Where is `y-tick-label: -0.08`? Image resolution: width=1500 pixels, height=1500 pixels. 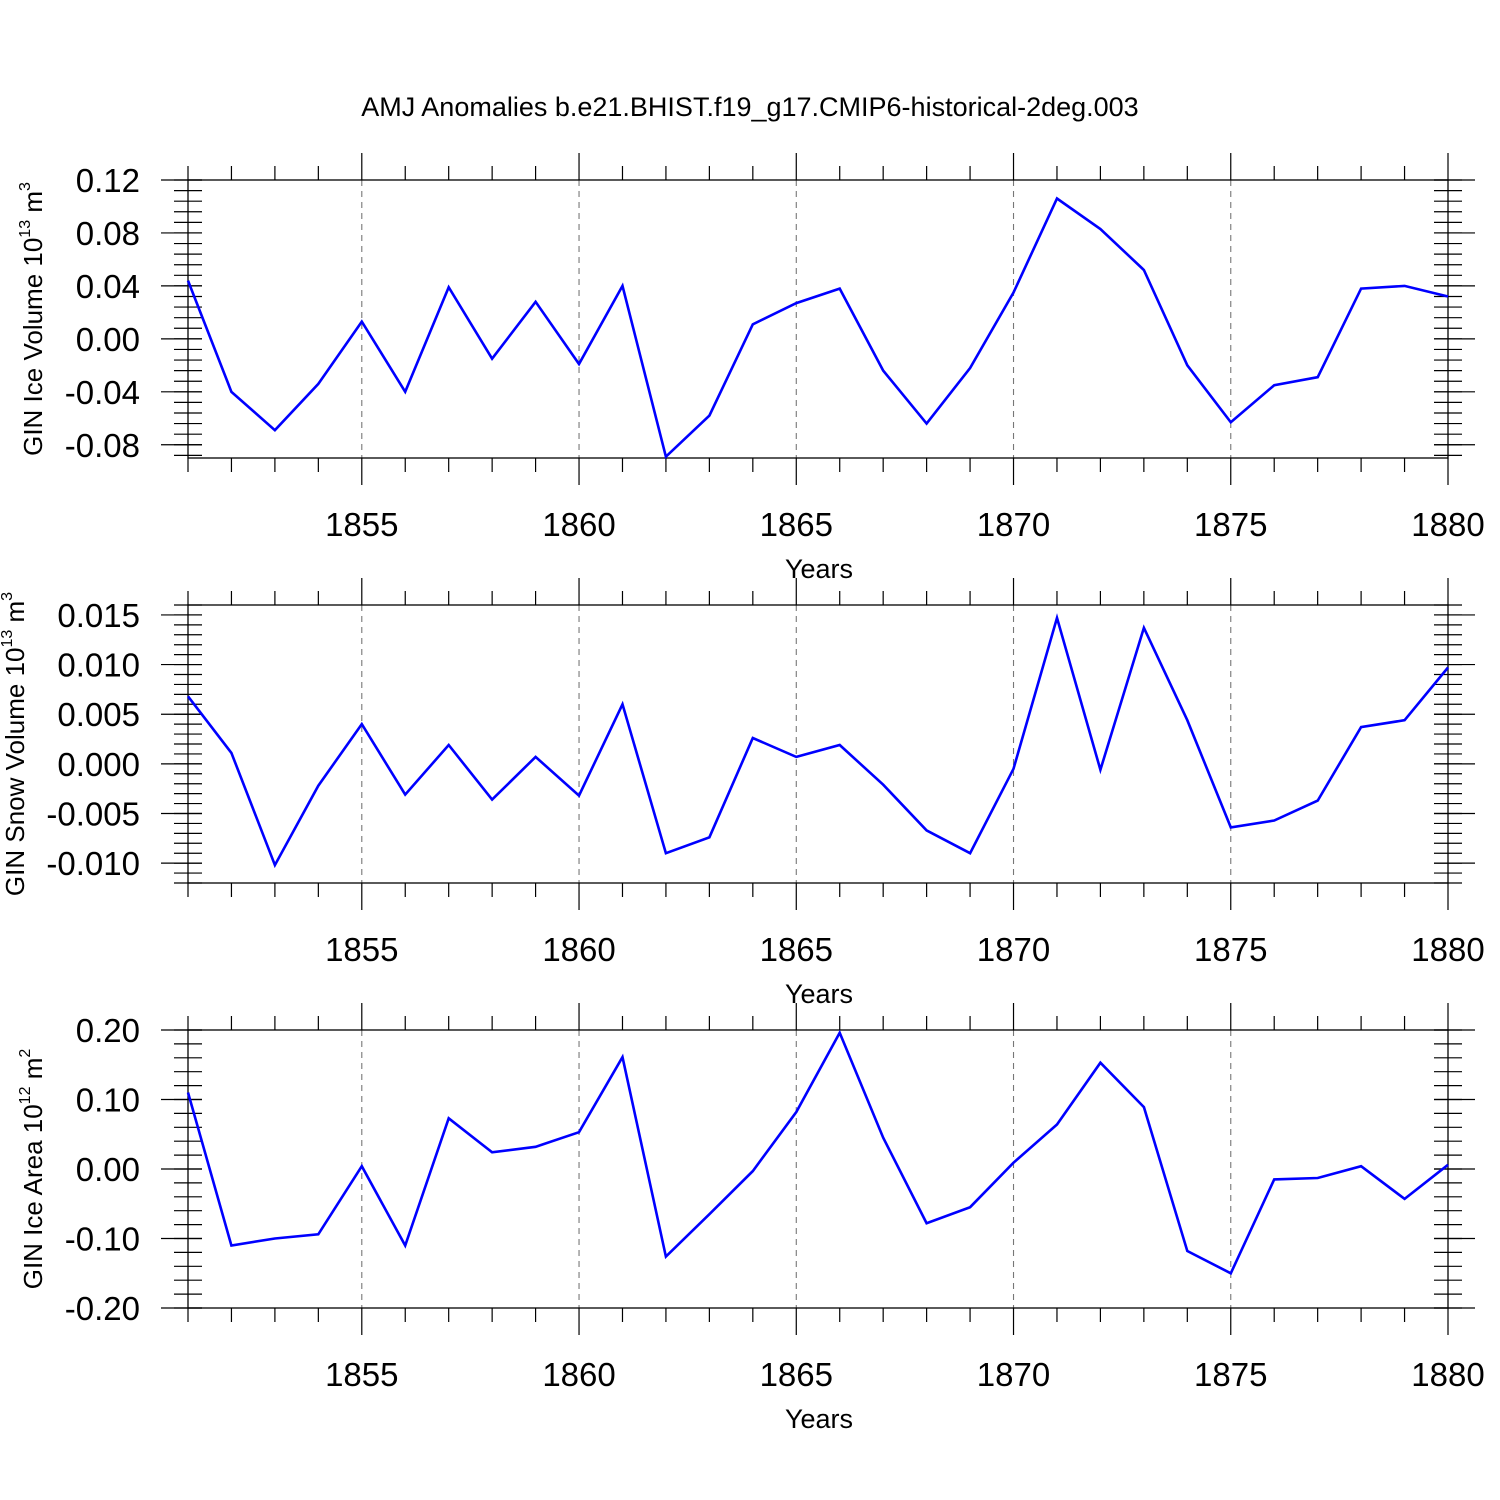 y-tick-label: -0.08 is located at coordinates (102, 445).